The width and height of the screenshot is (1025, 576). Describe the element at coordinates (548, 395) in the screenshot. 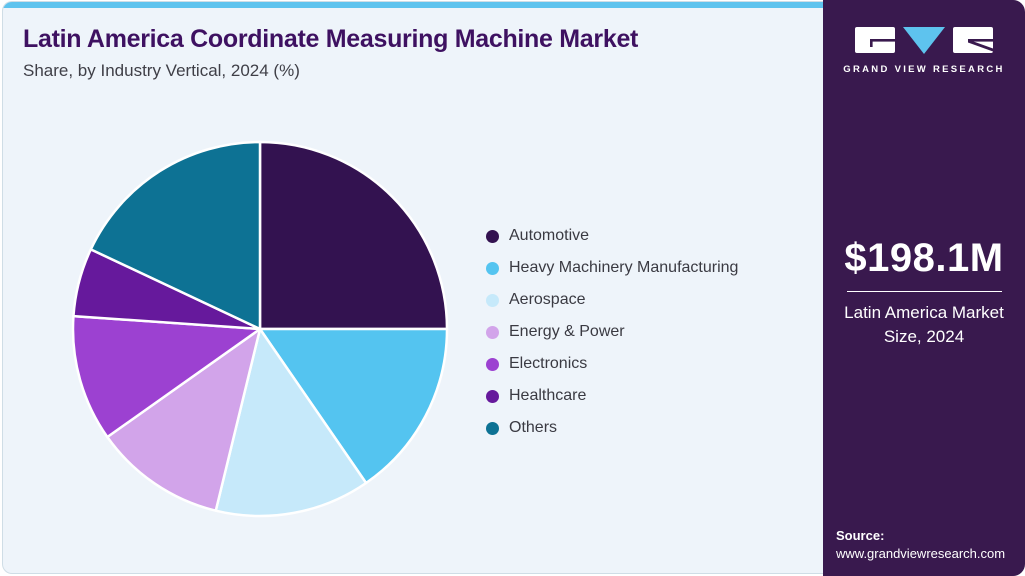

I see `legend-label: Healthcare` at that location.